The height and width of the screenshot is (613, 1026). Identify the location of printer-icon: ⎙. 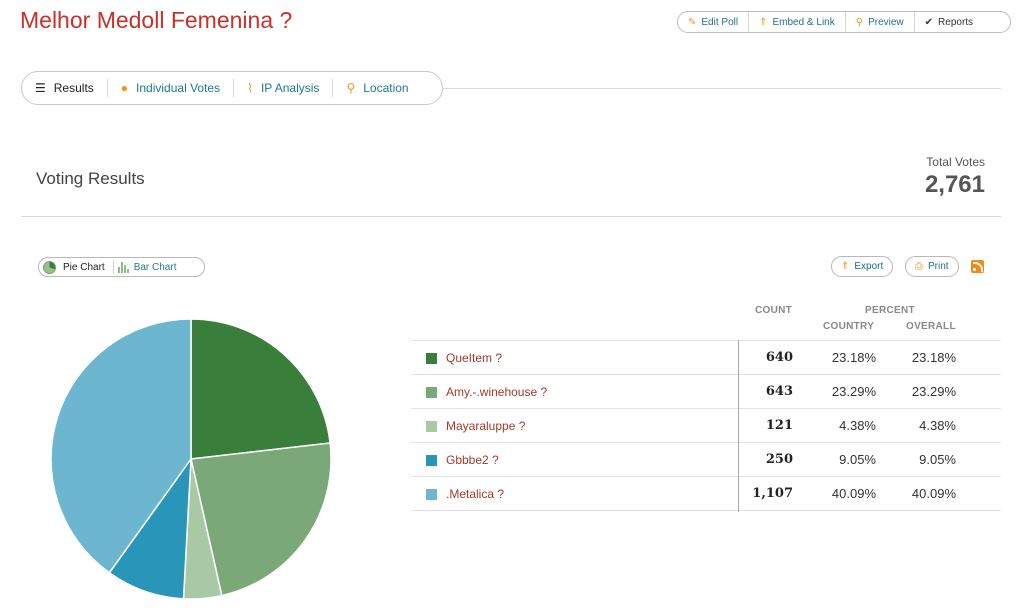
(919, 266).